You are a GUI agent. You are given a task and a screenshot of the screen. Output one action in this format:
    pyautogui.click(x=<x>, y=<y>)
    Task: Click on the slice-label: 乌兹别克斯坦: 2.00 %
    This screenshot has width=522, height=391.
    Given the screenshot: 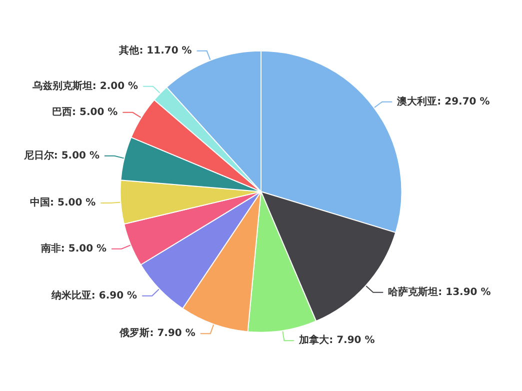 What is the action you would take?
    pyautogui.click(x=84, y=86)
    